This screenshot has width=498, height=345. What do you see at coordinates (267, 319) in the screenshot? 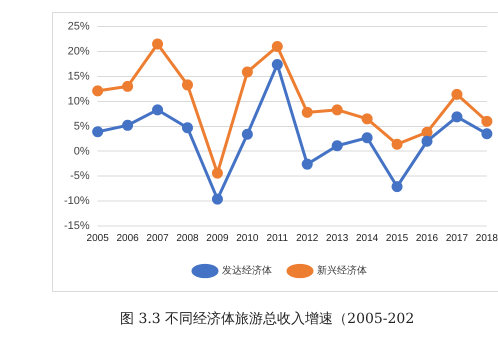
I see `text: 图 3.3 不同经济体旅游总收入增速（2005-202` at bounding box center [267, 319].